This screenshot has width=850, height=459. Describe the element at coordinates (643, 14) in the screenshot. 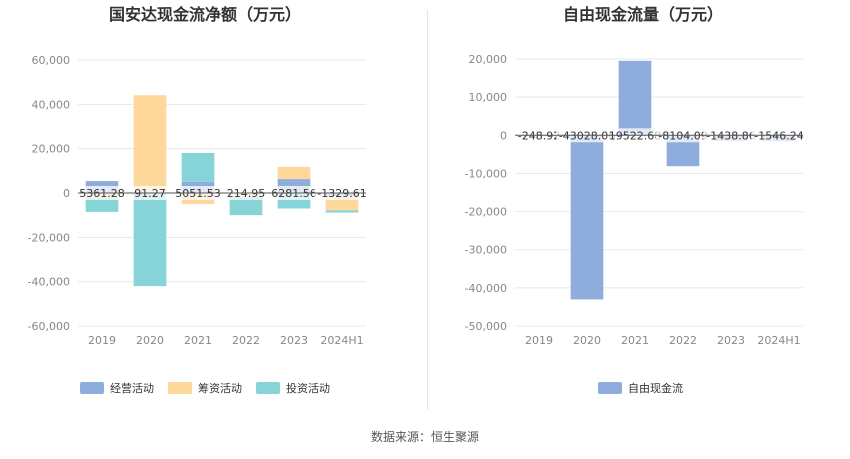

I see `chart-title: 自由现金流量（万元）` at that location.